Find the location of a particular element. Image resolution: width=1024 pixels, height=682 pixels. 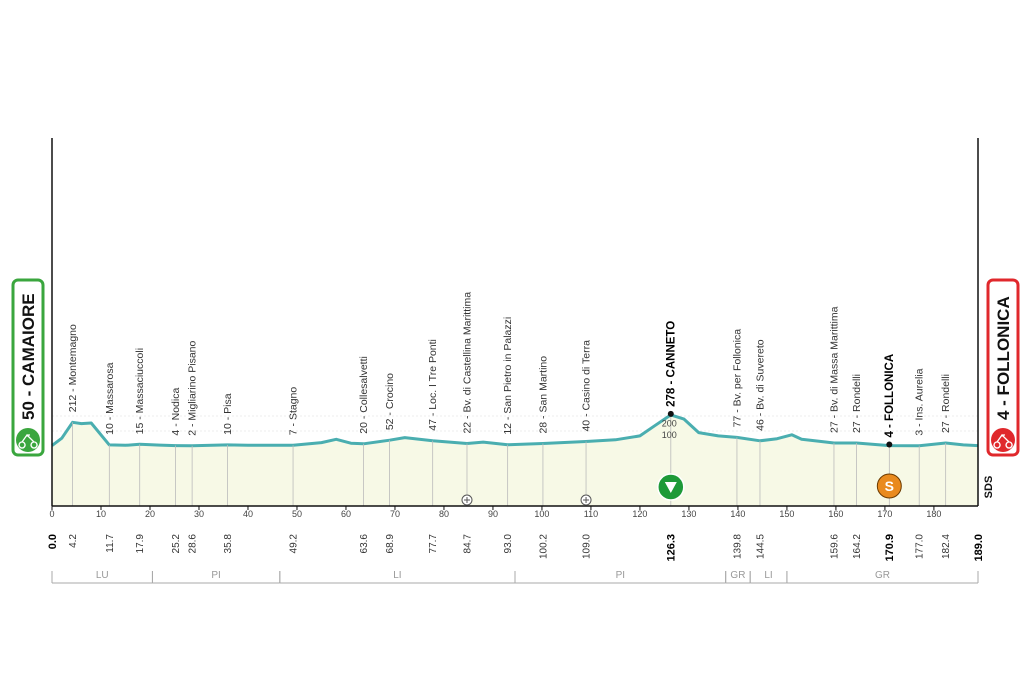

waypoint-km: 11.7 is located at coordinates (110, 543).